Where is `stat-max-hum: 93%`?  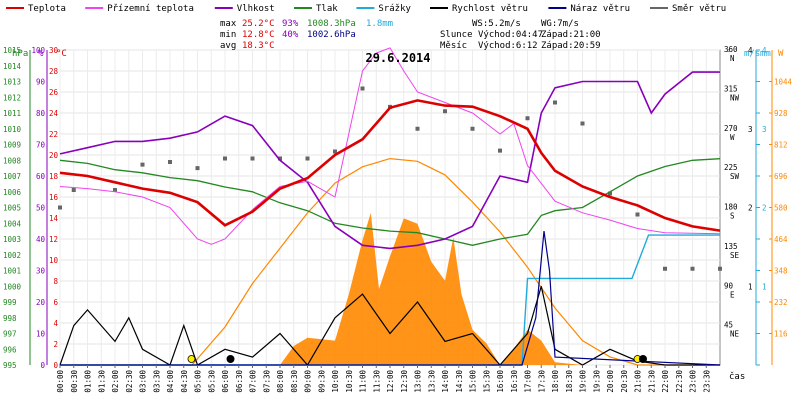
stat-max-hum: 93% is located at coordinates (290, 24).